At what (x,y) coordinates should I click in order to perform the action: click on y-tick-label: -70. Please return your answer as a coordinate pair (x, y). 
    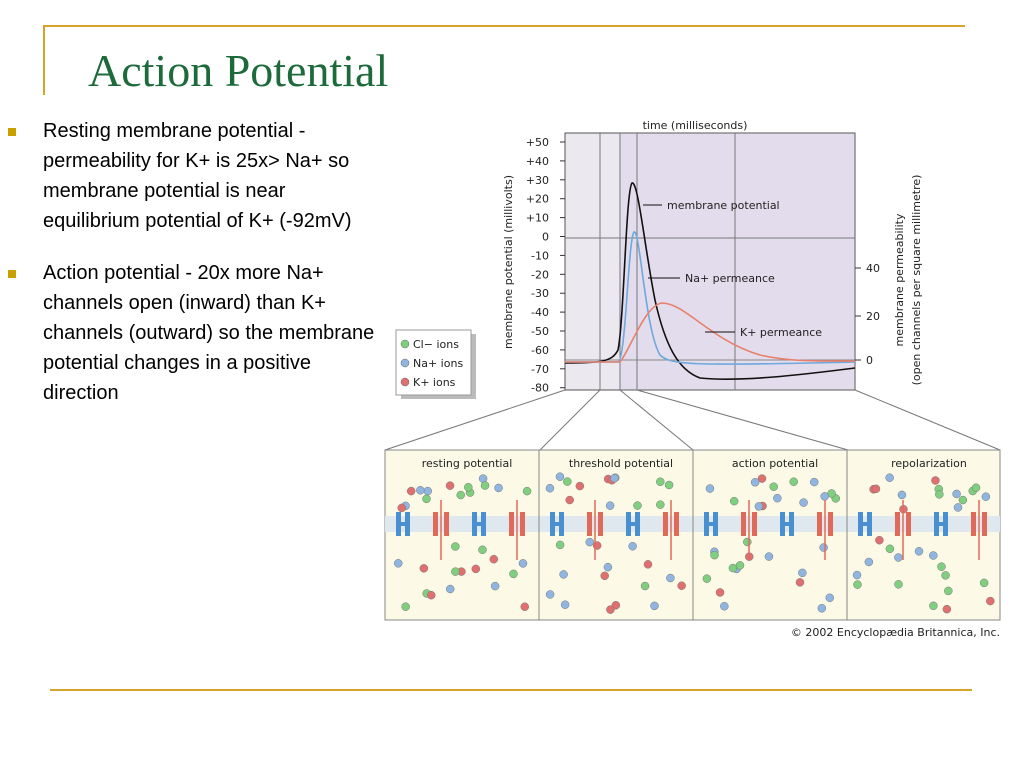
    Looking at the image, I should click on (540, 369).